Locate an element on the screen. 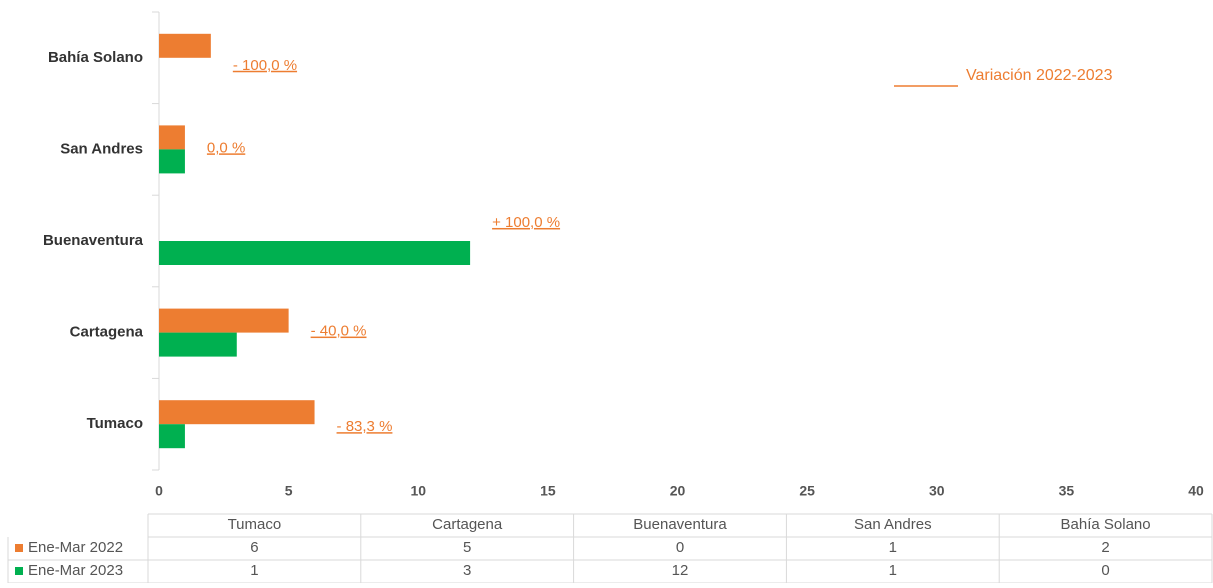 The height and width of the screenshot is (588, 1213). annotation-legend: Variación 2022-2023 is located at coordinates (1039, 75).